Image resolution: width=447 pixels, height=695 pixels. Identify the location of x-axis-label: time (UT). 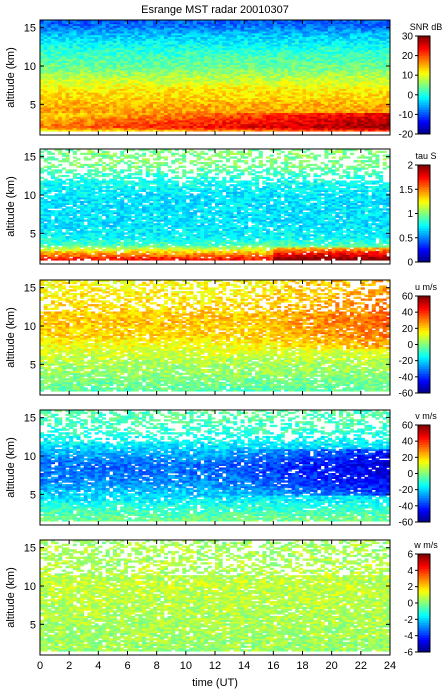
(215, 683).